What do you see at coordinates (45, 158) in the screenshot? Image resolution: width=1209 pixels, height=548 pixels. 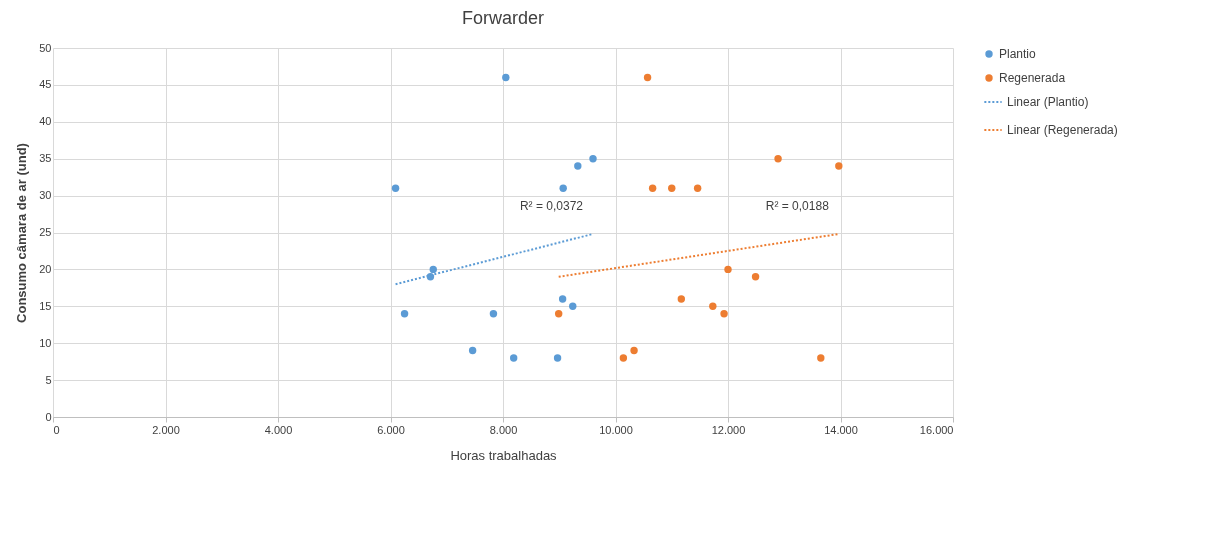 I see `y-tick-label: 35` at bounding box center [45, 158].